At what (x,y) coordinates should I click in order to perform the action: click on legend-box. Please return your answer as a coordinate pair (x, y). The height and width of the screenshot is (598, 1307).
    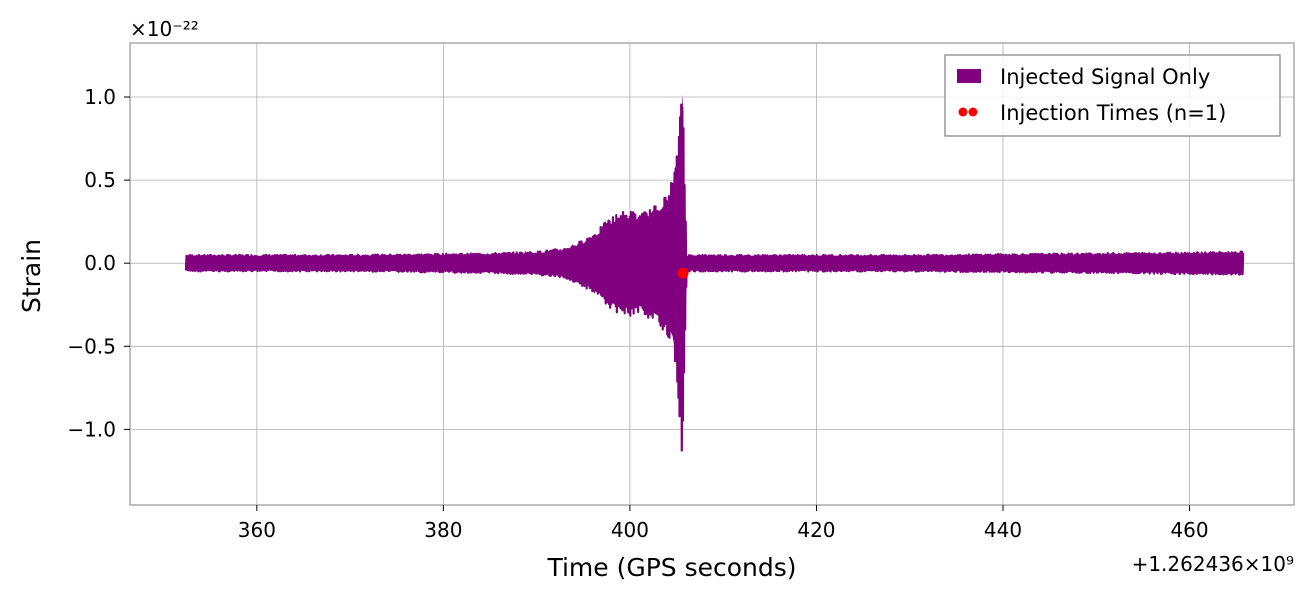
    Looking at the image, I should click on (1112, 95).